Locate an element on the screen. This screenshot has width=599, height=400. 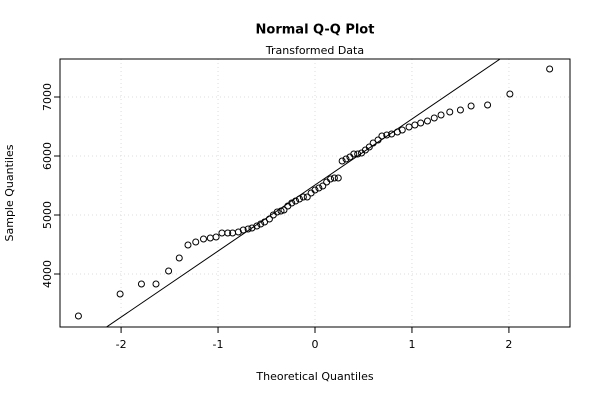
x-tick-label: 2 is located at coordinates (508, 344).